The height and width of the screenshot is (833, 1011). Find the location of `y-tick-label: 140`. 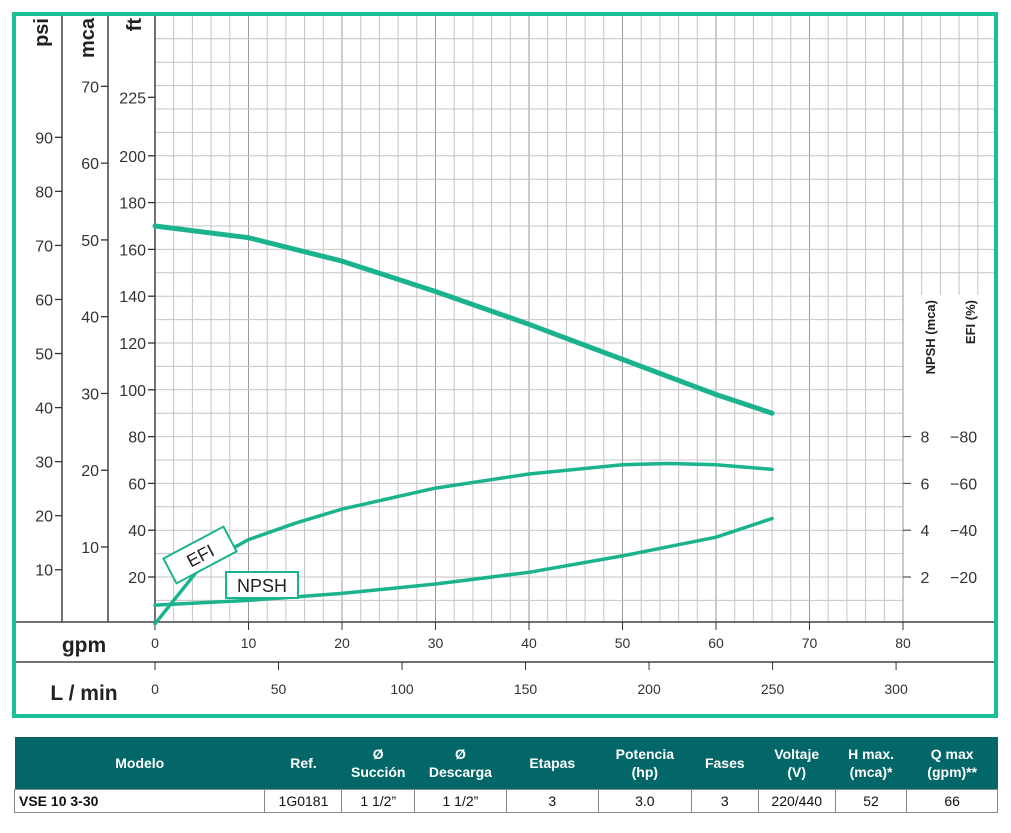

y-tick-label: 140 is located at coordinates (132, 297).